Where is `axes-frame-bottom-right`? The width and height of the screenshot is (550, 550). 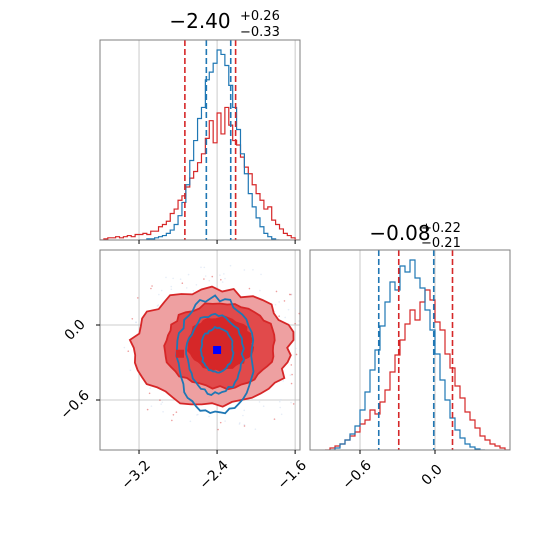
axes-frame-bottom-right is located at coordinates (410, 350).